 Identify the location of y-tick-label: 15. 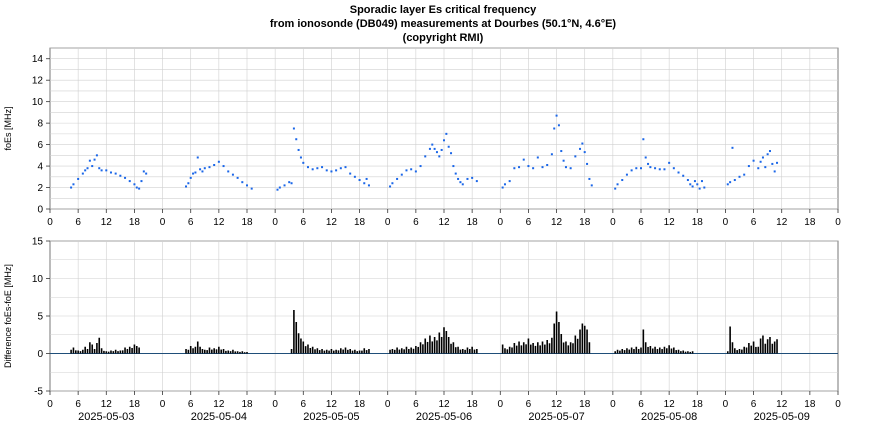
(38, 242).